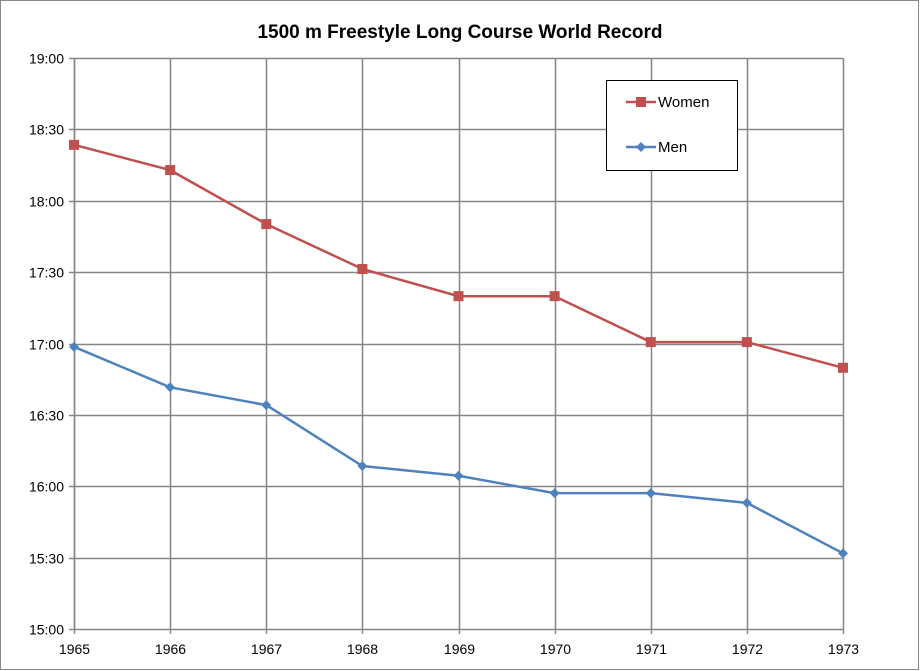  Describe the element at coordinates (46, 130) in the screenshot. I see `y-tick-label: 18:30` at that location.